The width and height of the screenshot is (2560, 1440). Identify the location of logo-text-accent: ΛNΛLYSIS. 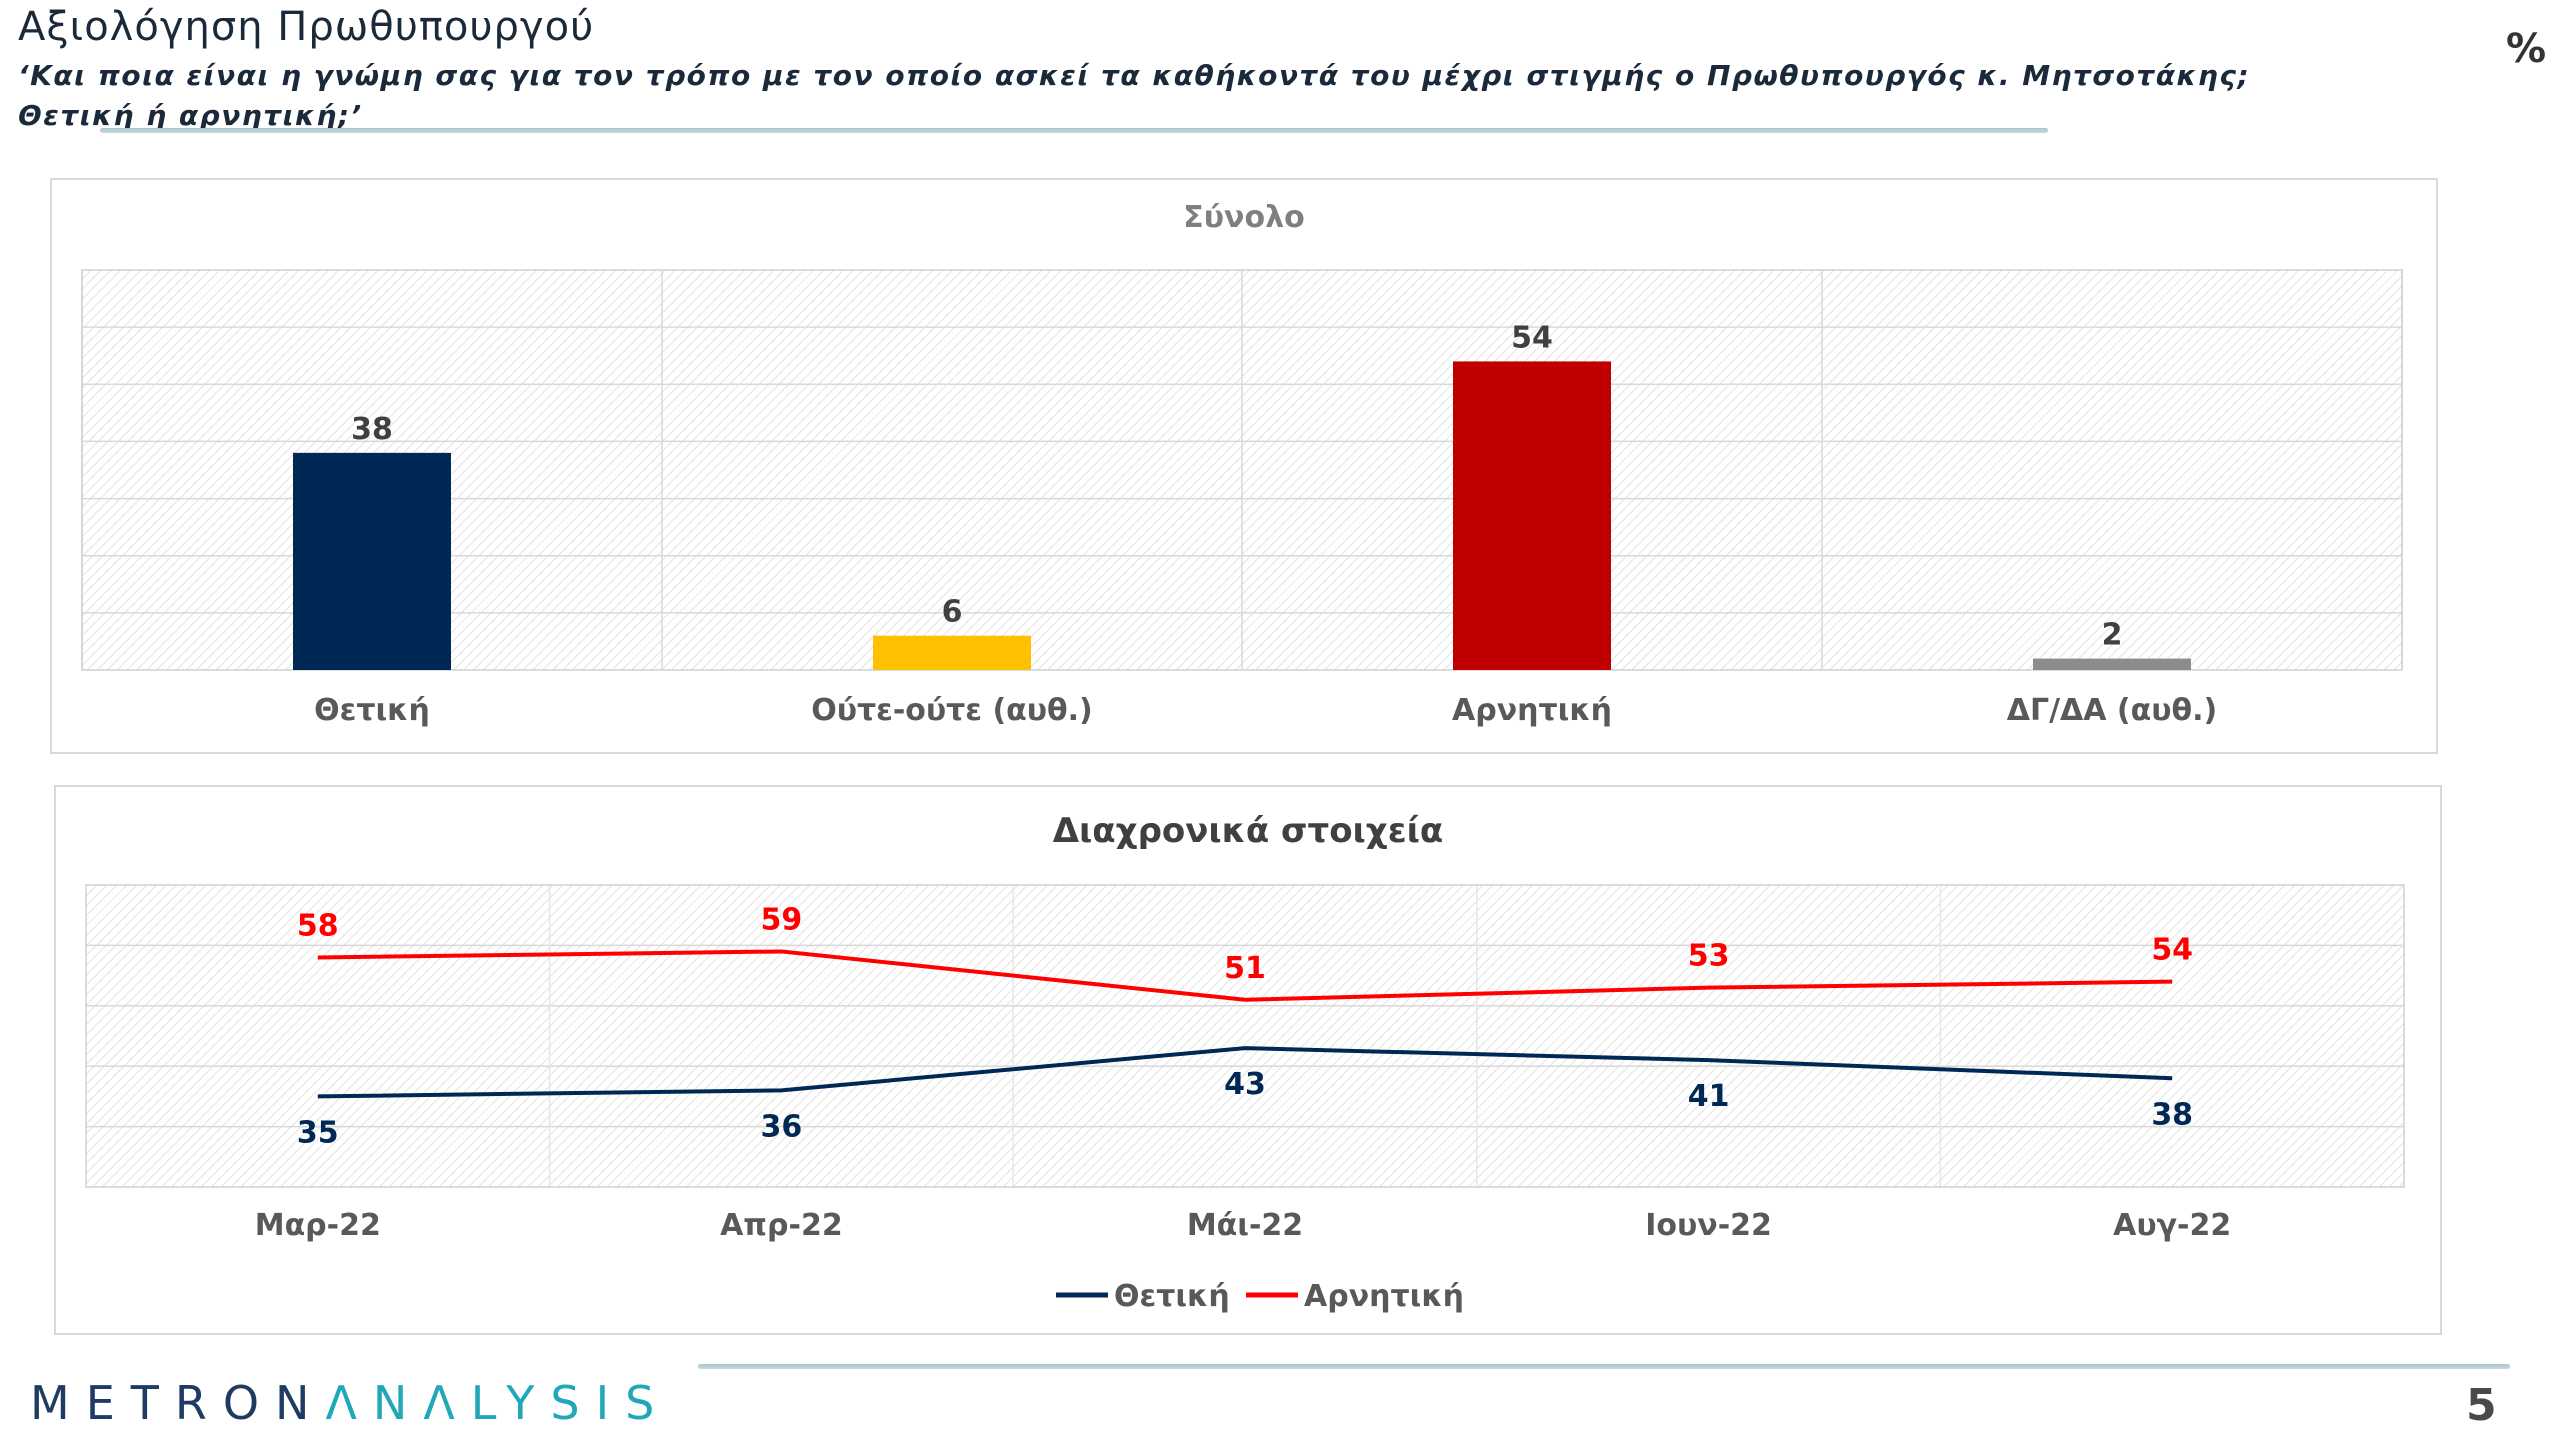
(498, 1403).